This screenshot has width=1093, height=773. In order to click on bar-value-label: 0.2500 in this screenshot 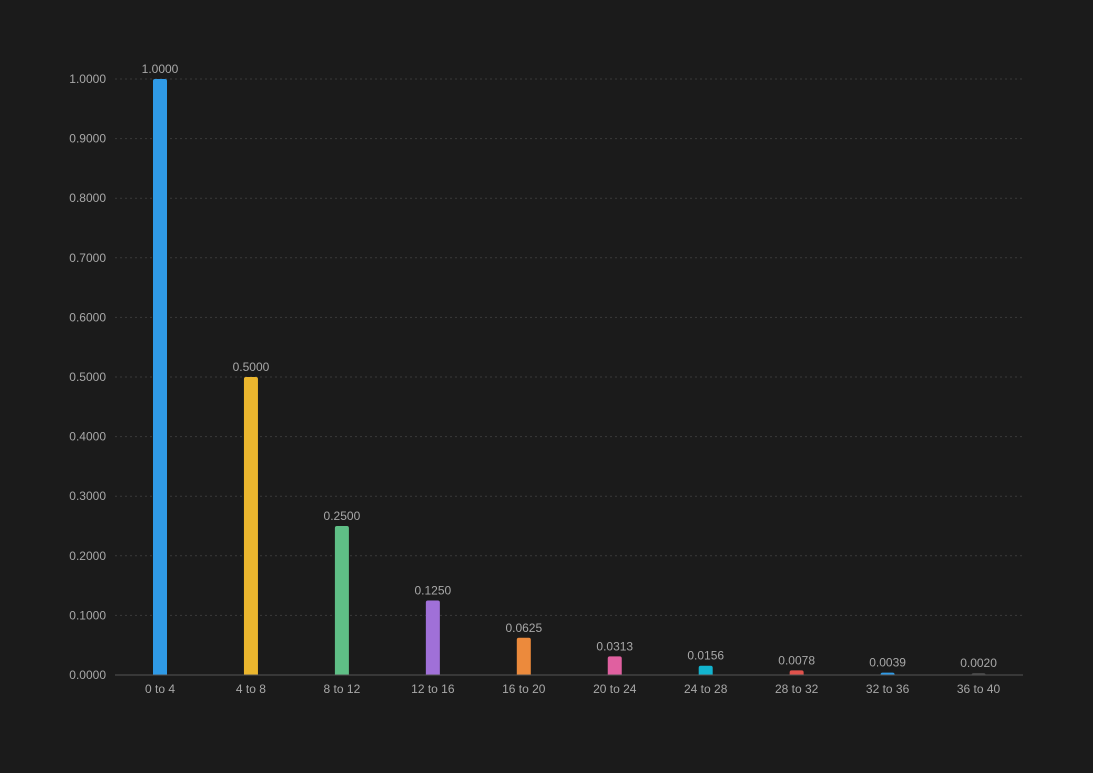, I will do `click(342, 516)`.